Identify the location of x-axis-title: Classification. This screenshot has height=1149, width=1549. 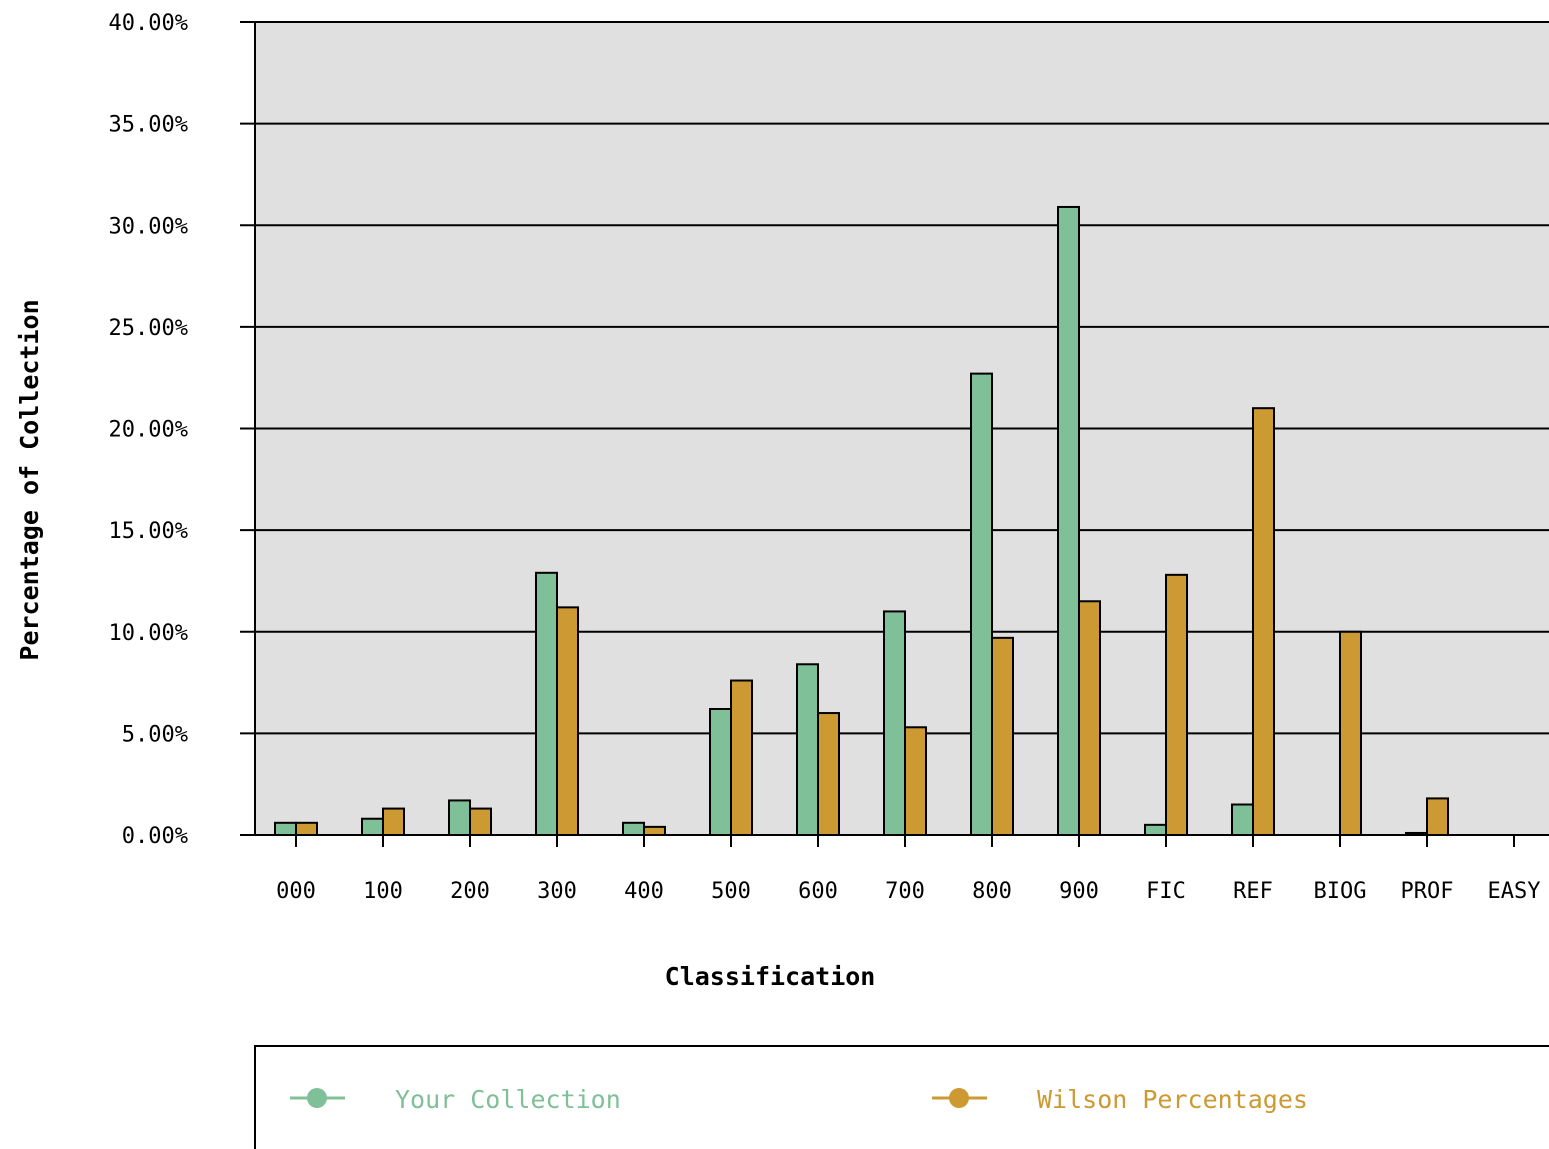
(770, 976).